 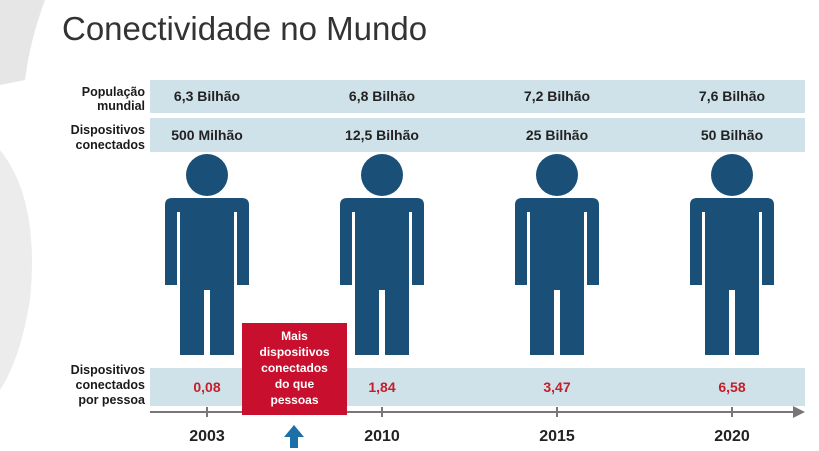 What do you see at coordinates (295, 384) in the screenshot?
I see `callout-text: do que` at bounding box center [295, 384].